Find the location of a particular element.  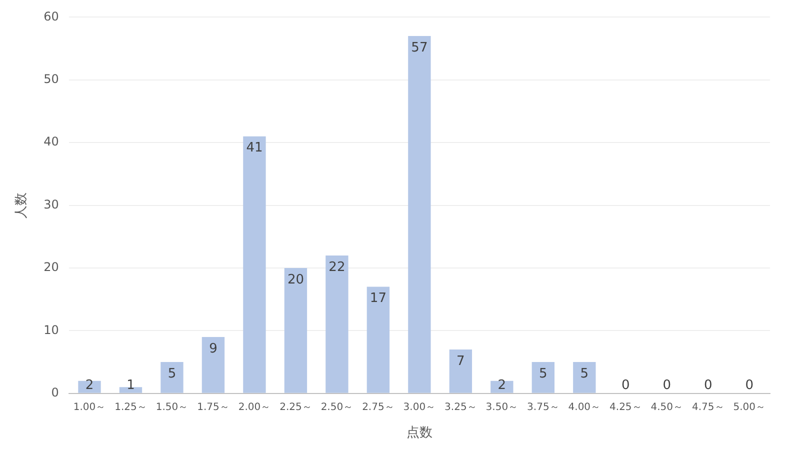

data-label: 9 is located at coordinates (213, 348).